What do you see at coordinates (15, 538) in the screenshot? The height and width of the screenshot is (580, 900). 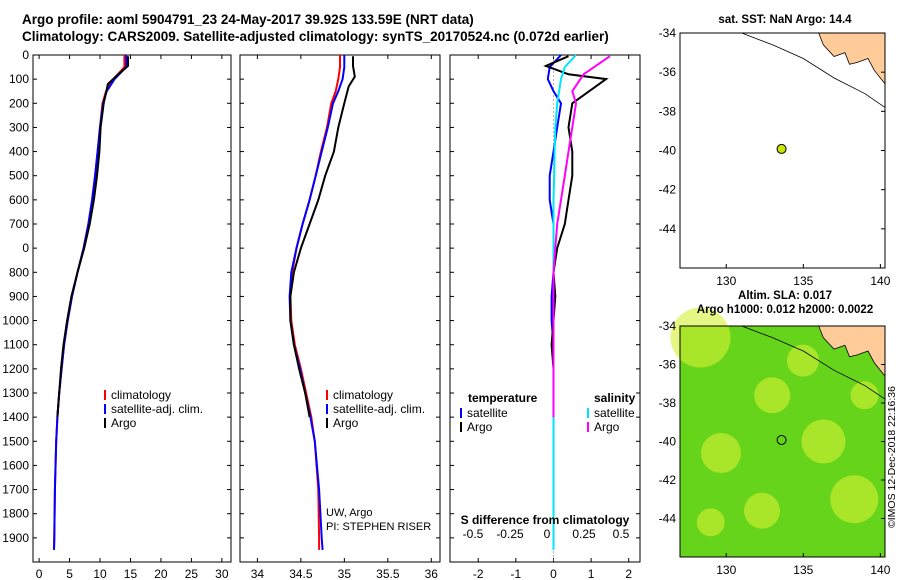 I see `depth-tick-label: 1900` at bounding box center [15, 538].